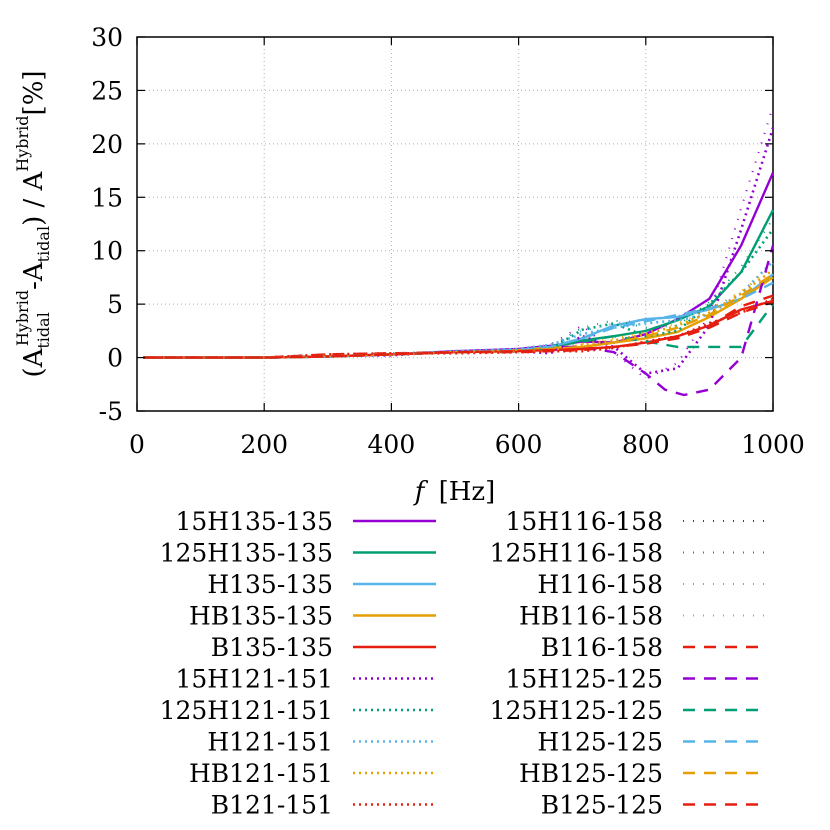 This screenshot has height=830, width=830. What do you see at coordinates (519, 444) in the screenshot?
I see `x-tick-label: 600` at bounding box center [519, 444].